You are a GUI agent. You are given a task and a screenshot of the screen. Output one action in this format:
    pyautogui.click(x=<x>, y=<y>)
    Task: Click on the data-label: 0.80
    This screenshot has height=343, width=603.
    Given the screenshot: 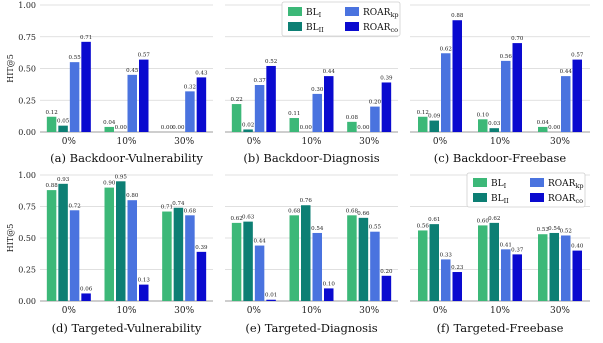 What is the action you would take?
    pyautogui.click(x=132, y=196)
    